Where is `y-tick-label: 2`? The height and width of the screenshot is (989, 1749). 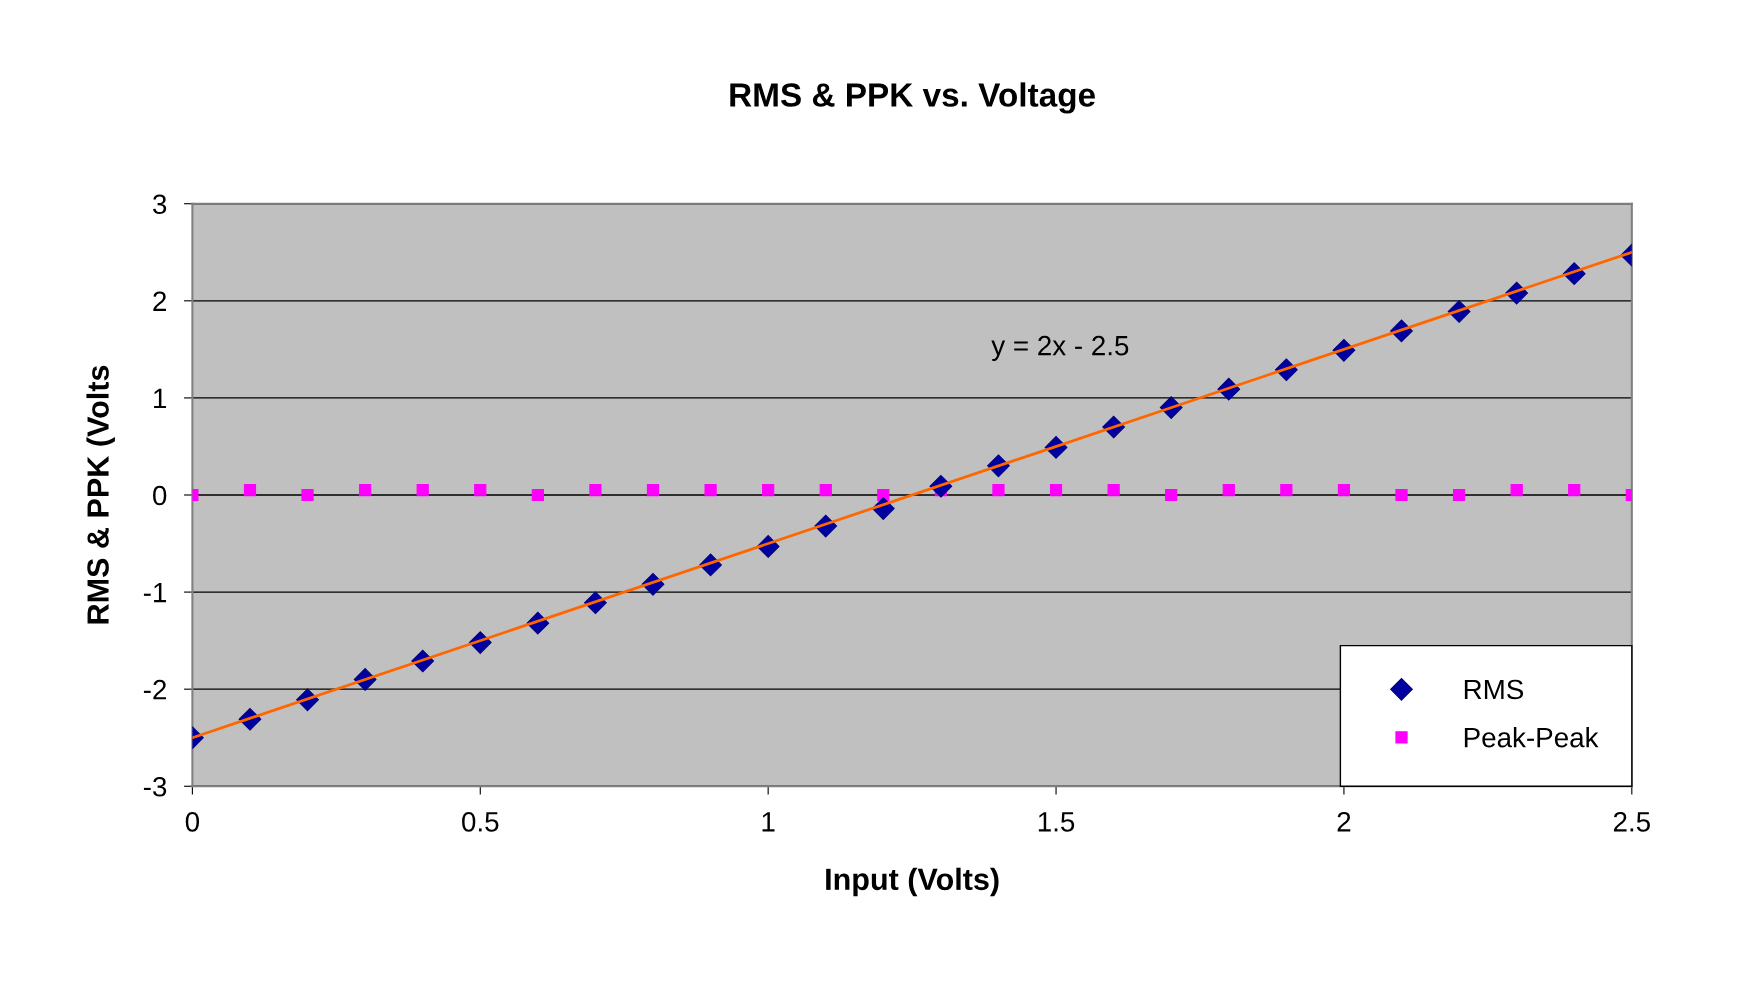
y-tick-label: 2 is located at coordinates (159, 301).